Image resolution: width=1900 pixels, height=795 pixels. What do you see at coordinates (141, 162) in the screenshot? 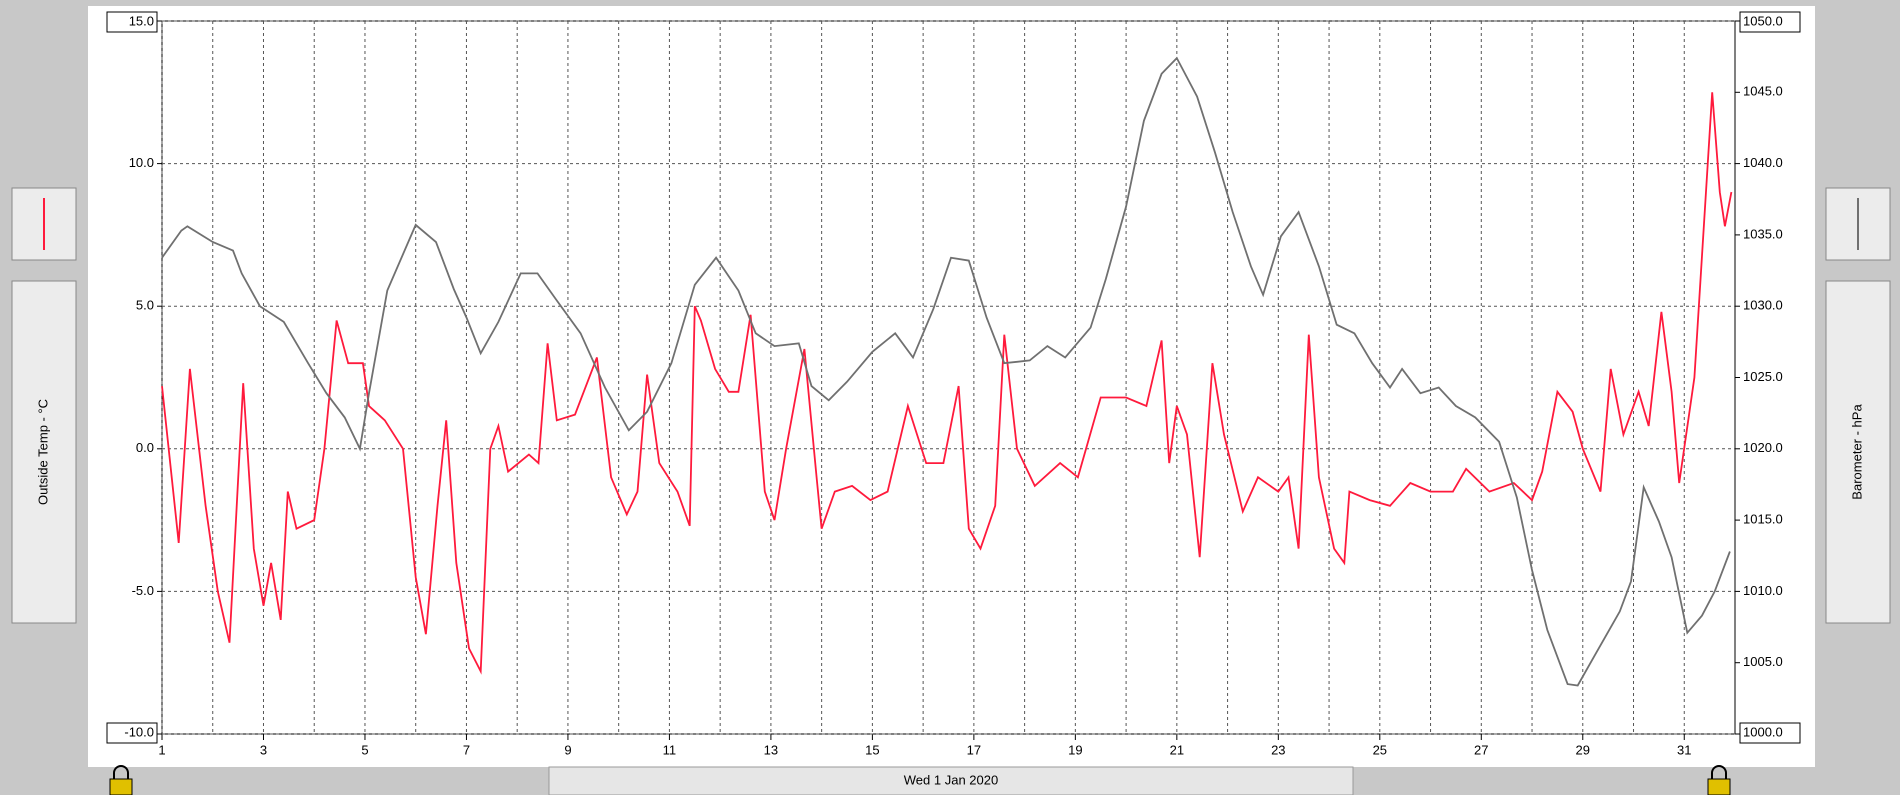
I see `y-tick-label: 10.0` at bounding box center [141, 162].